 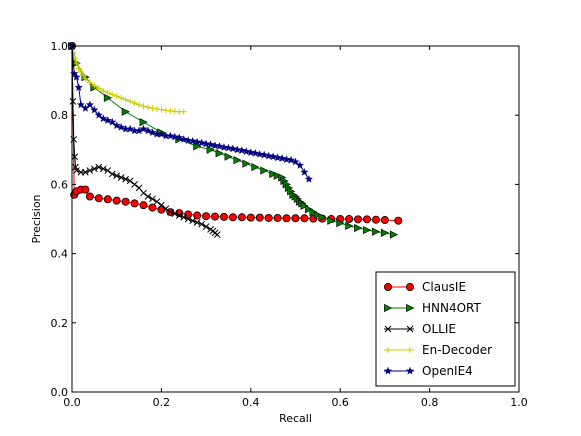 What do you see at coordinates (457, 350) in the screenshot?
I see `legend-label: En-Decoder` at bounding box center [457, 350].